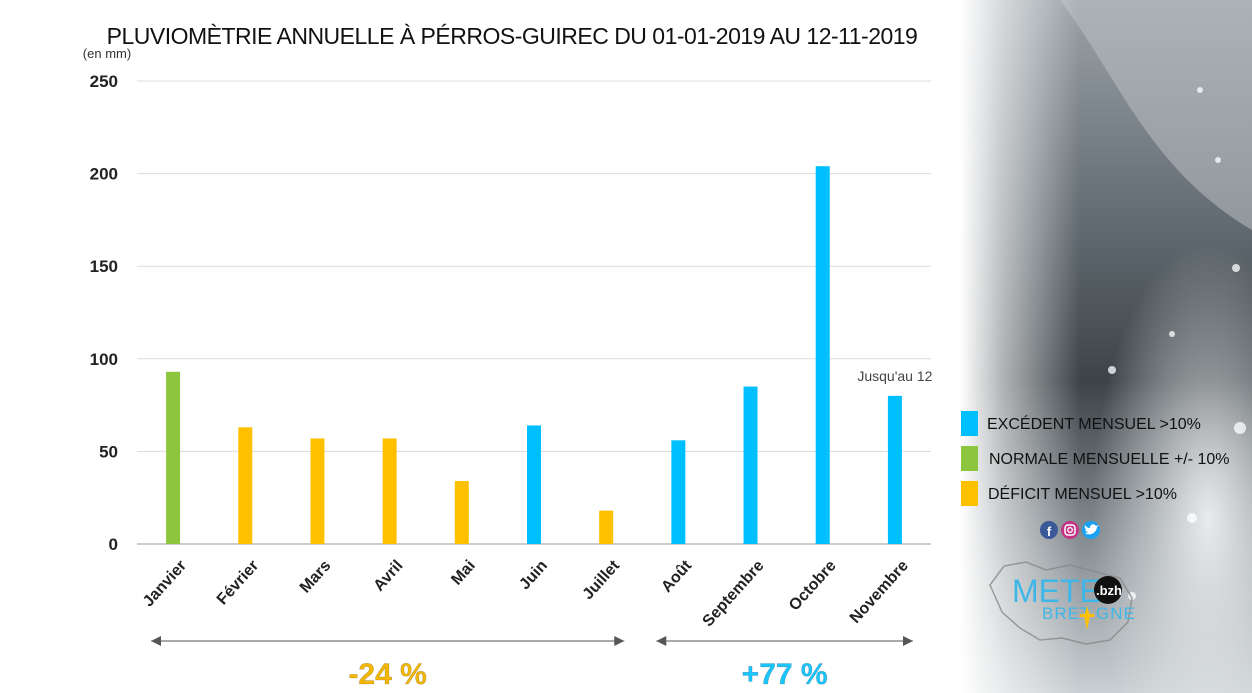 The width and height of the screenshot is (1252, 693). Describe the element at coordinates (104, 313) in the screenshot. I see `y-axis-ticks: 0 50 100 150 200 250` at that location.